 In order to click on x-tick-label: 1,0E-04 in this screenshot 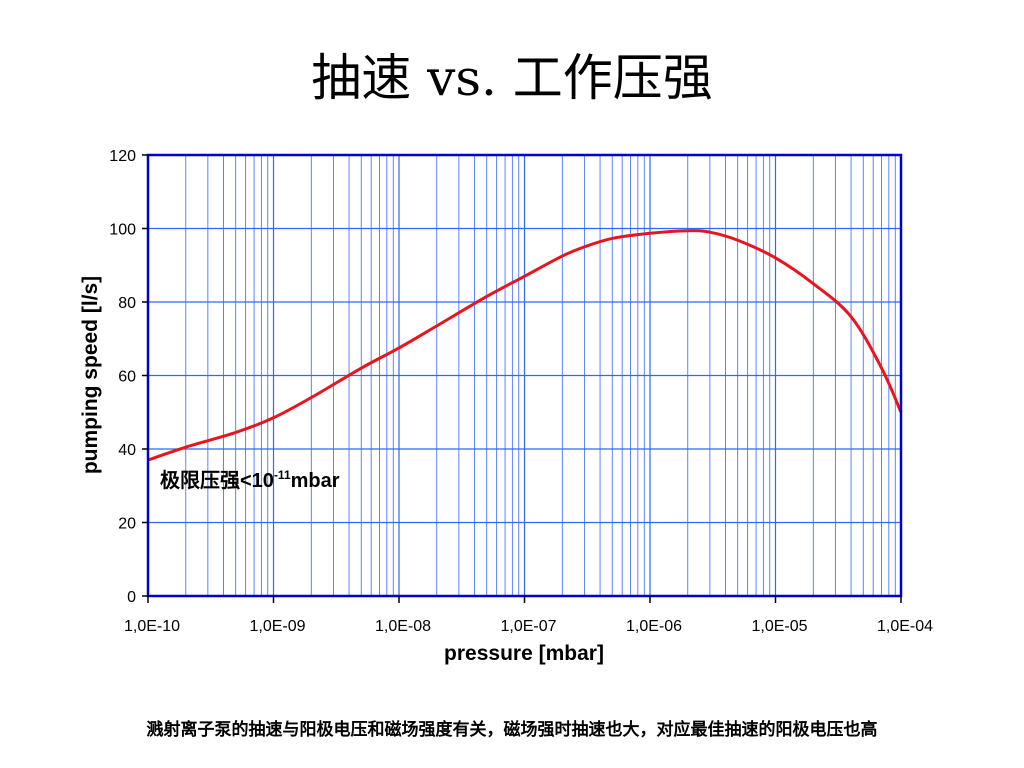, I will do `click(905, 626)`.